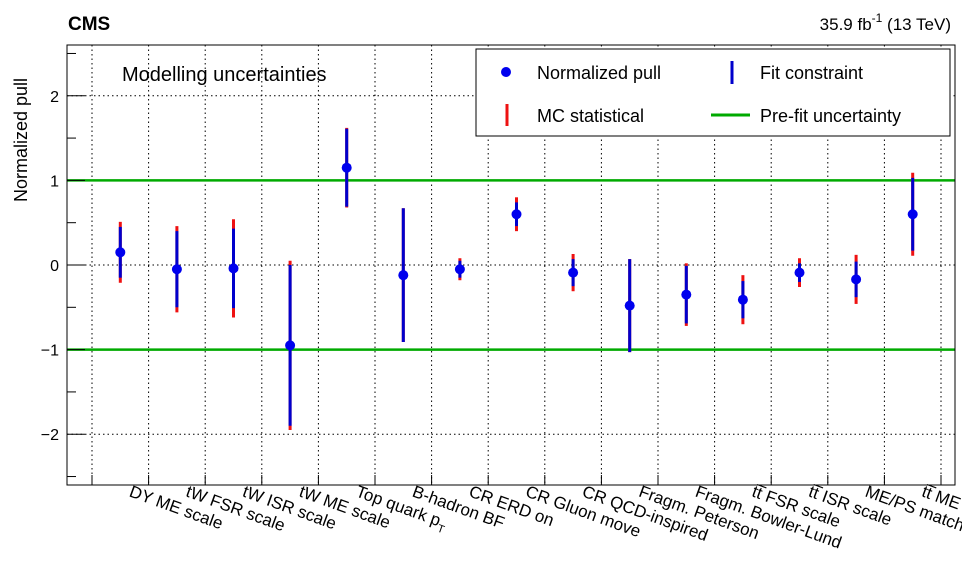 The image size is (962, 569). What do you see at coordinates (830, 116) in the screenshot?
I see `legend-prefit-label: Pre-fit uncertainty` at bounding box center [830, 116].